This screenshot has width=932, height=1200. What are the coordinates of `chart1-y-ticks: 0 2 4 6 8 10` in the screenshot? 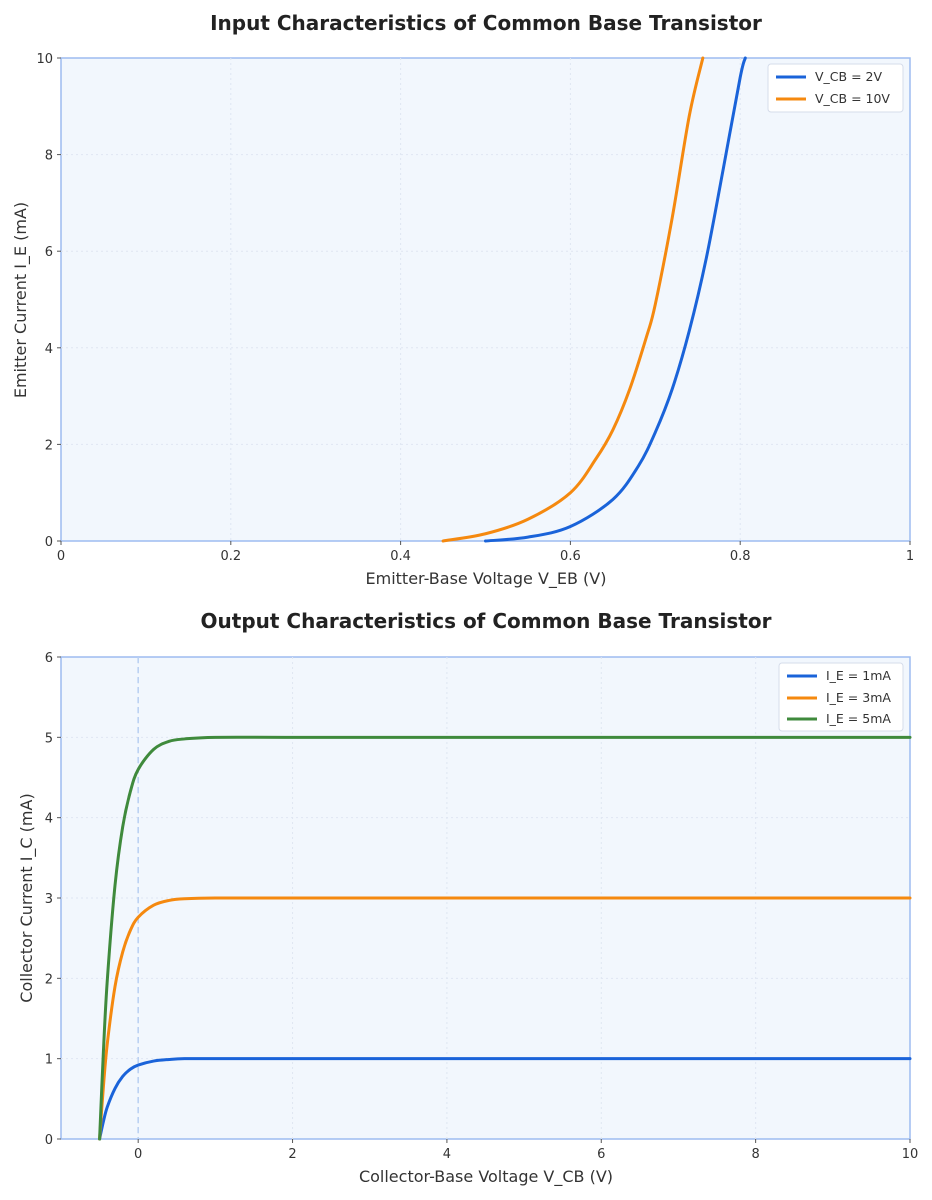 It's located at (48, 301).